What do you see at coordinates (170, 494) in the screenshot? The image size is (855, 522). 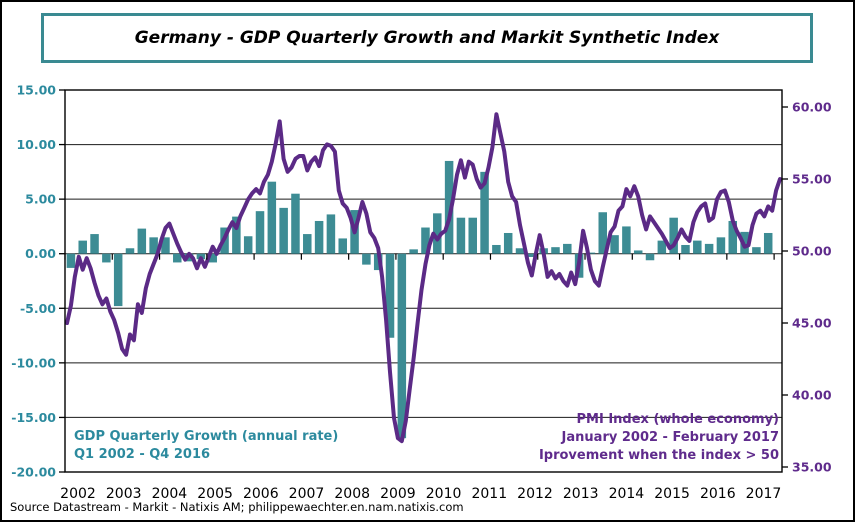 I see `x-year-label: 2004` at bounding box center [170, 494].